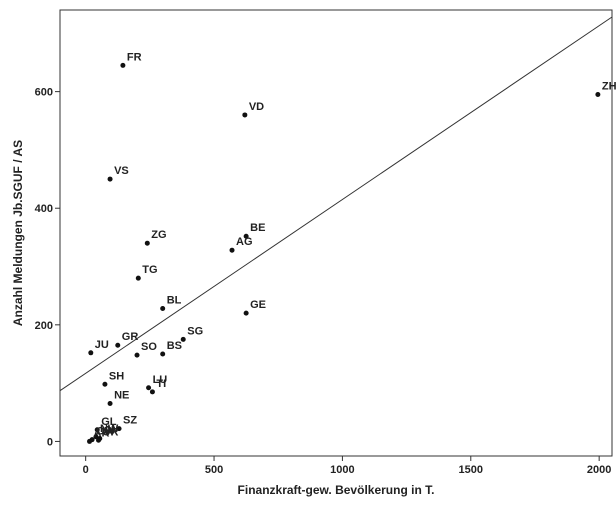  What do you see at coordinates (121, 396) in the screenshot?
I see `point-label-ne: NE` at bounding box center [121, 396].